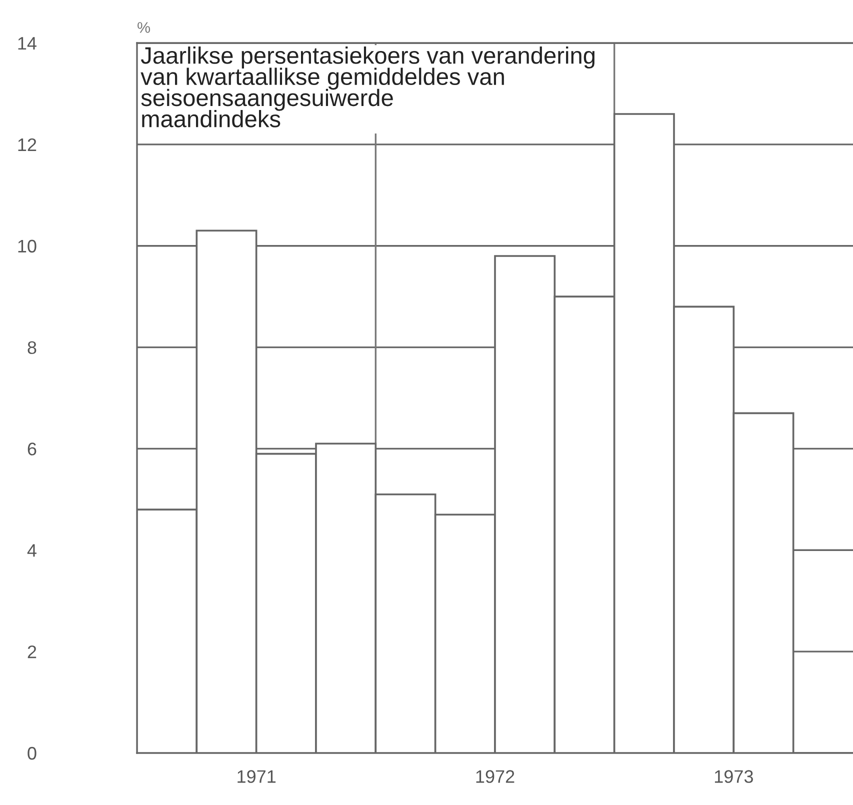 Image resolution: width=853 pixels, height=805 pixels. Describe the element at coordinates (367, 87) in the screenshot. I see `text: Jaarlikse persentasiekoers van verandering van kwartaallikse gemiddeldes van seisoensaangesuiwerde maandindeks` at that location.